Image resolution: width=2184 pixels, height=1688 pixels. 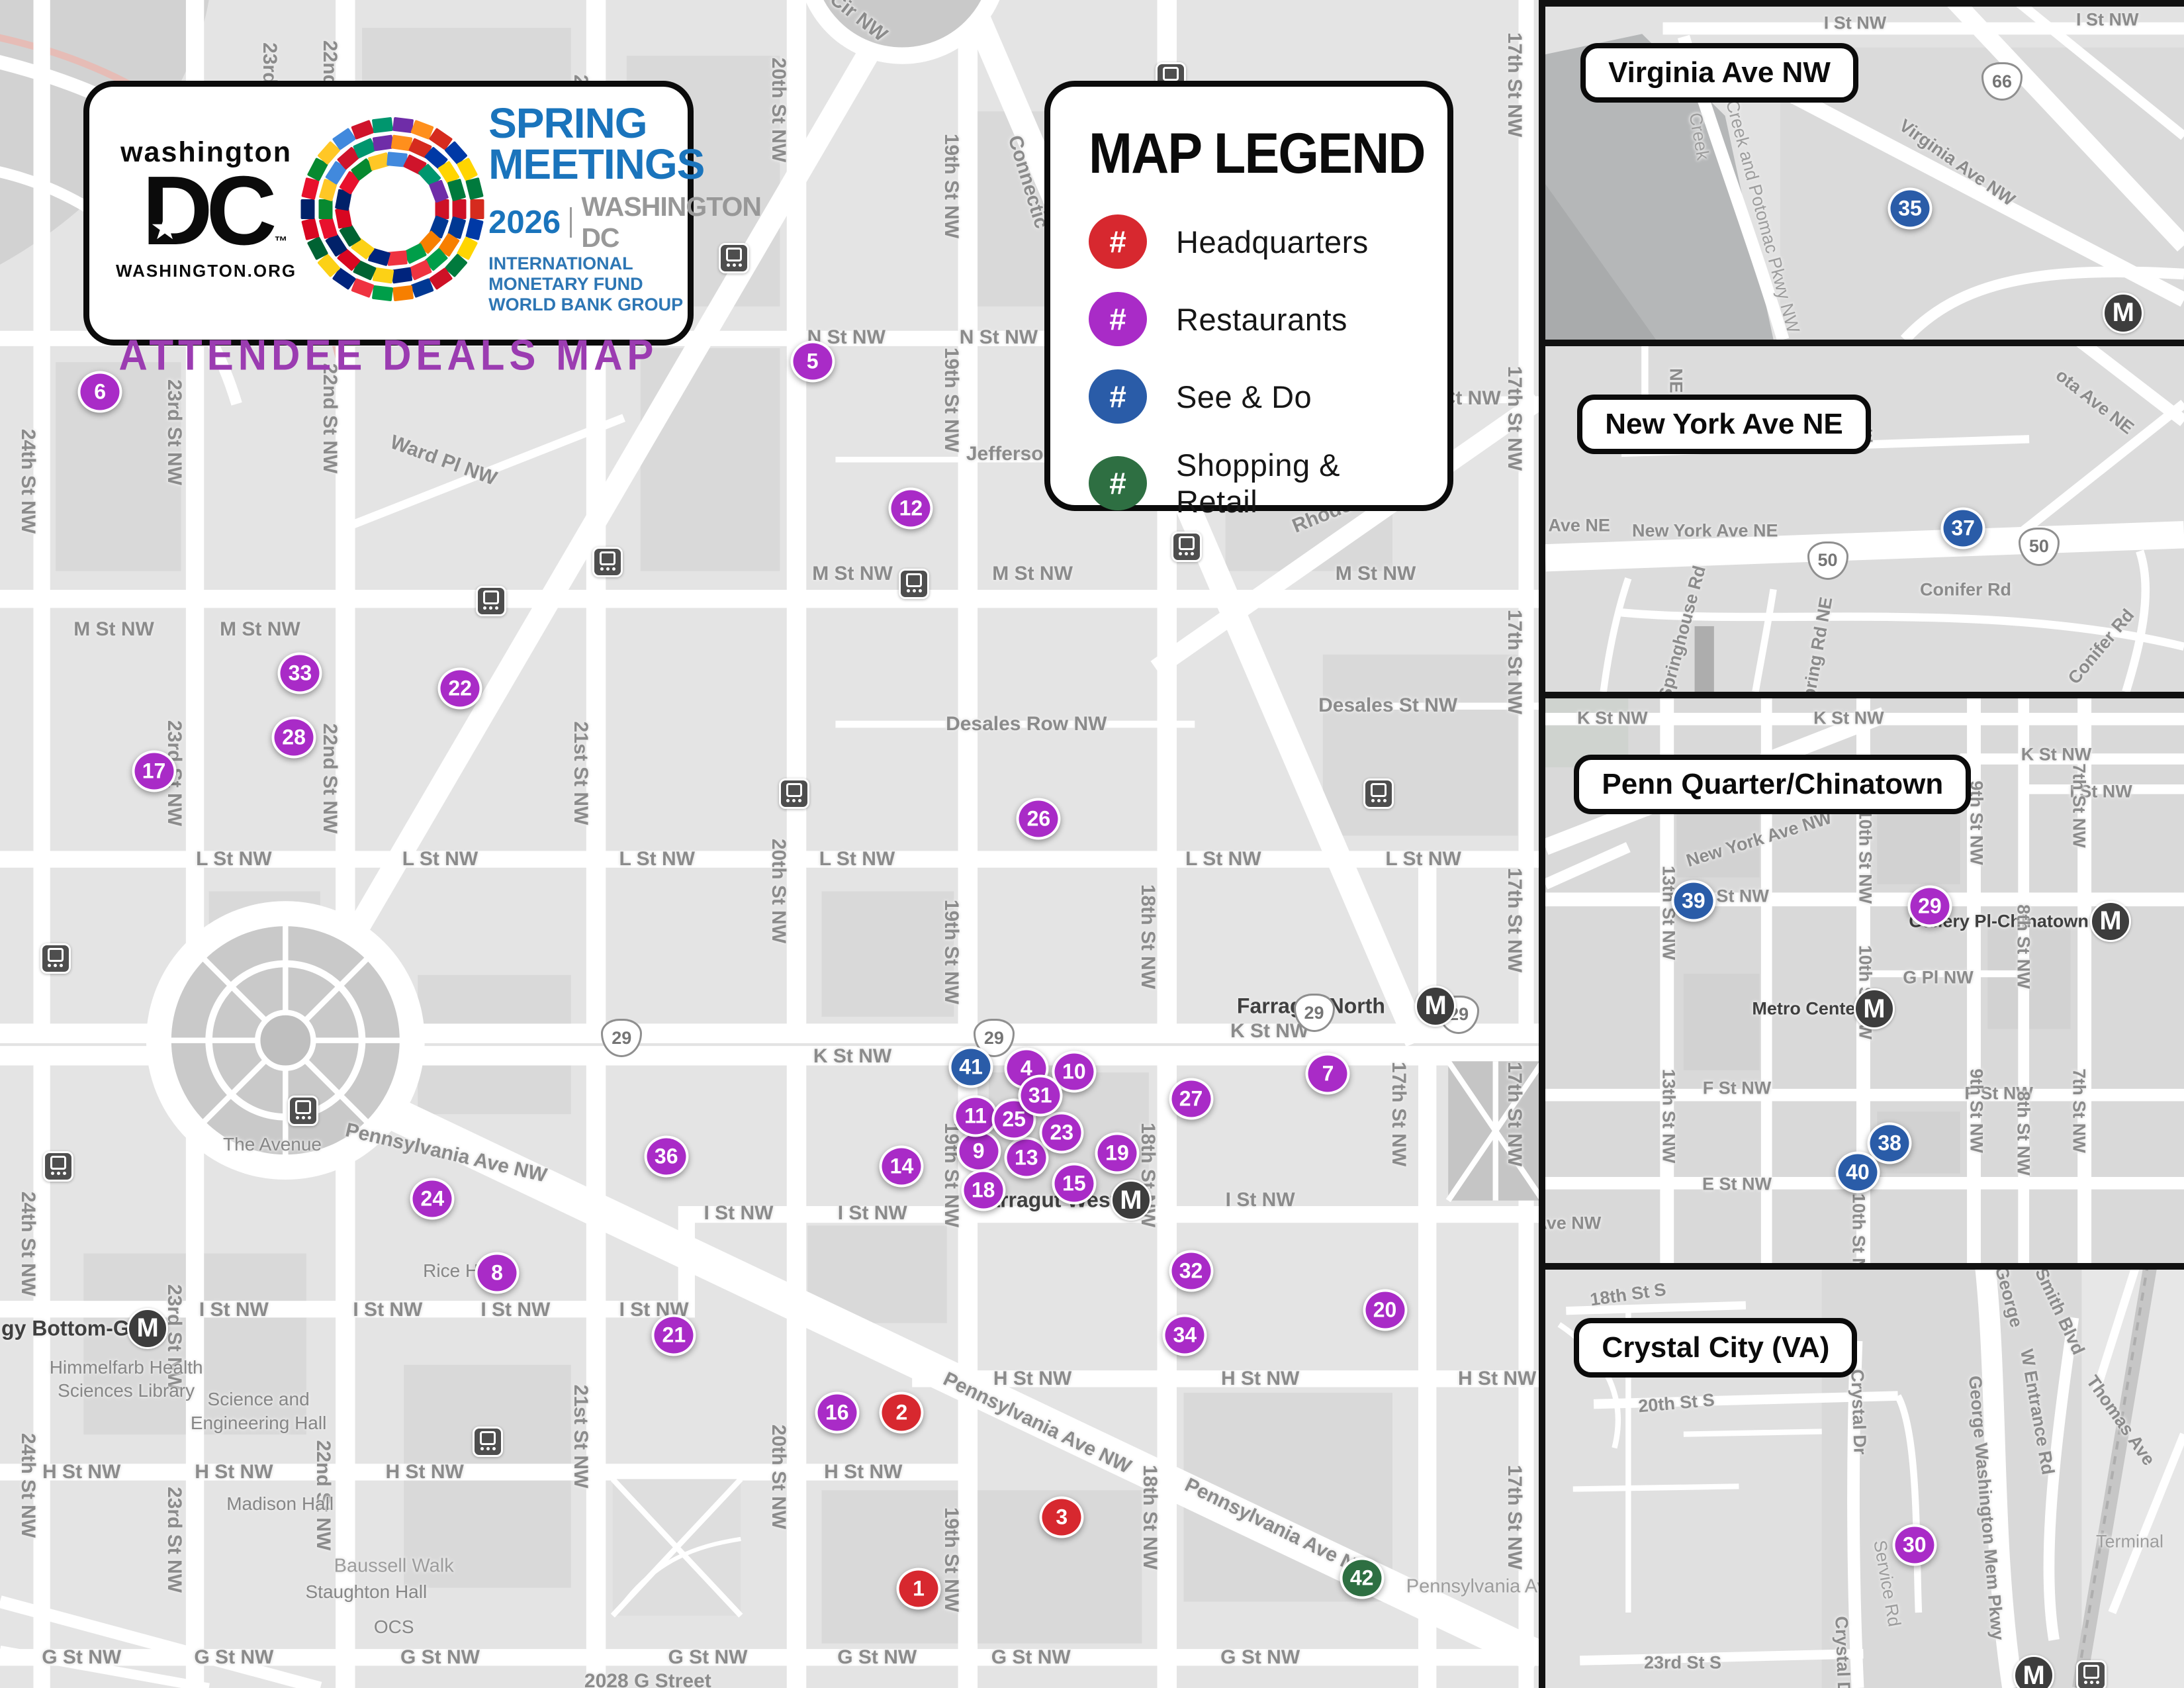 What do you see at coordinates (919, 1589) in the screenshot?
I see `map-marker-1: 1` at bounding box center [919, 1589].